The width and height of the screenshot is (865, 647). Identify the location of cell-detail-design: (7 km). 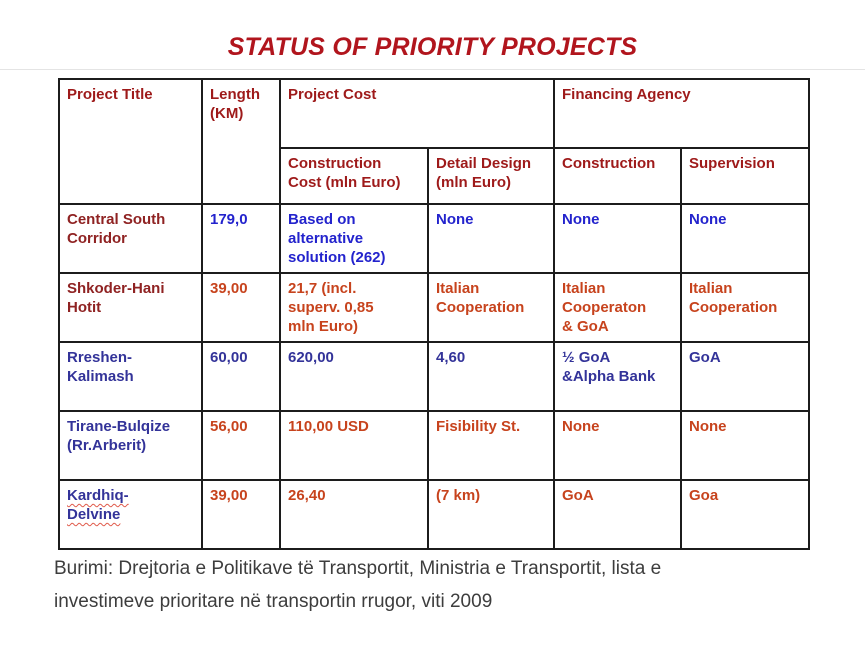
(491, 514).